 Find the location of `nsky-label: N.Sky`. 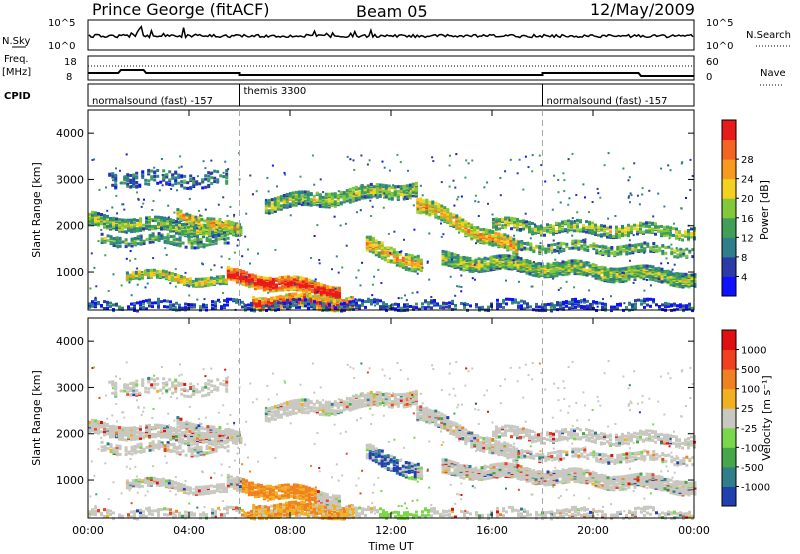

nsky-label: N.Sky is located at coordinates (16, 41).